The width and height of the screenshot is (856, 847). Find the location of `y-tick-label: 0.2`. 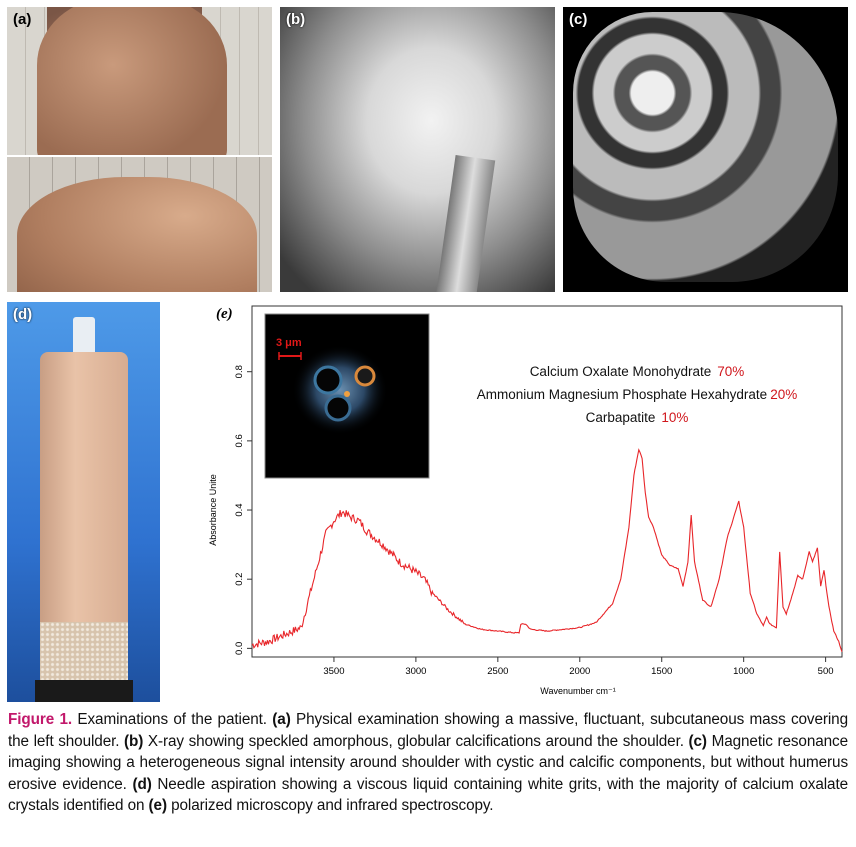

y-tick-label: 0.2 is located at coordinates (239, 579).